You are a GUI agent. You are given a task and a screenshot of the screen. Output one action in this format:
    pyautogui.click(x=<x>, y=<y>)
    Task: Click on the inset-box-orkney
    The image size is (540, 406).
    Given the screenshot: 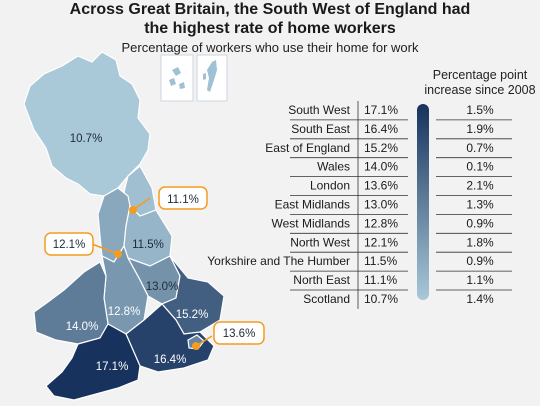 What is the action you would take?
    pyautogui.click(x=177, y=78)
    